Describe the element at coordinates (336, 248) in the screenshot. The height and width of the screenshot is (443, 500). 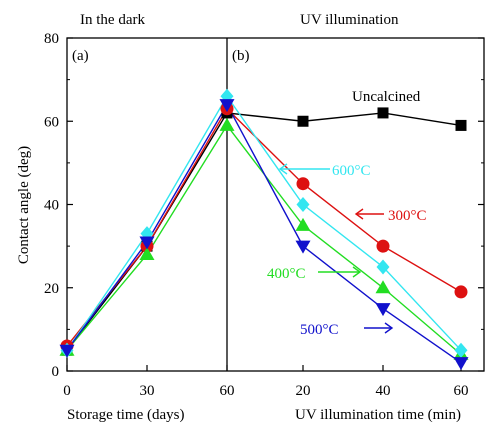
I see `annotation-arrows` at that location.